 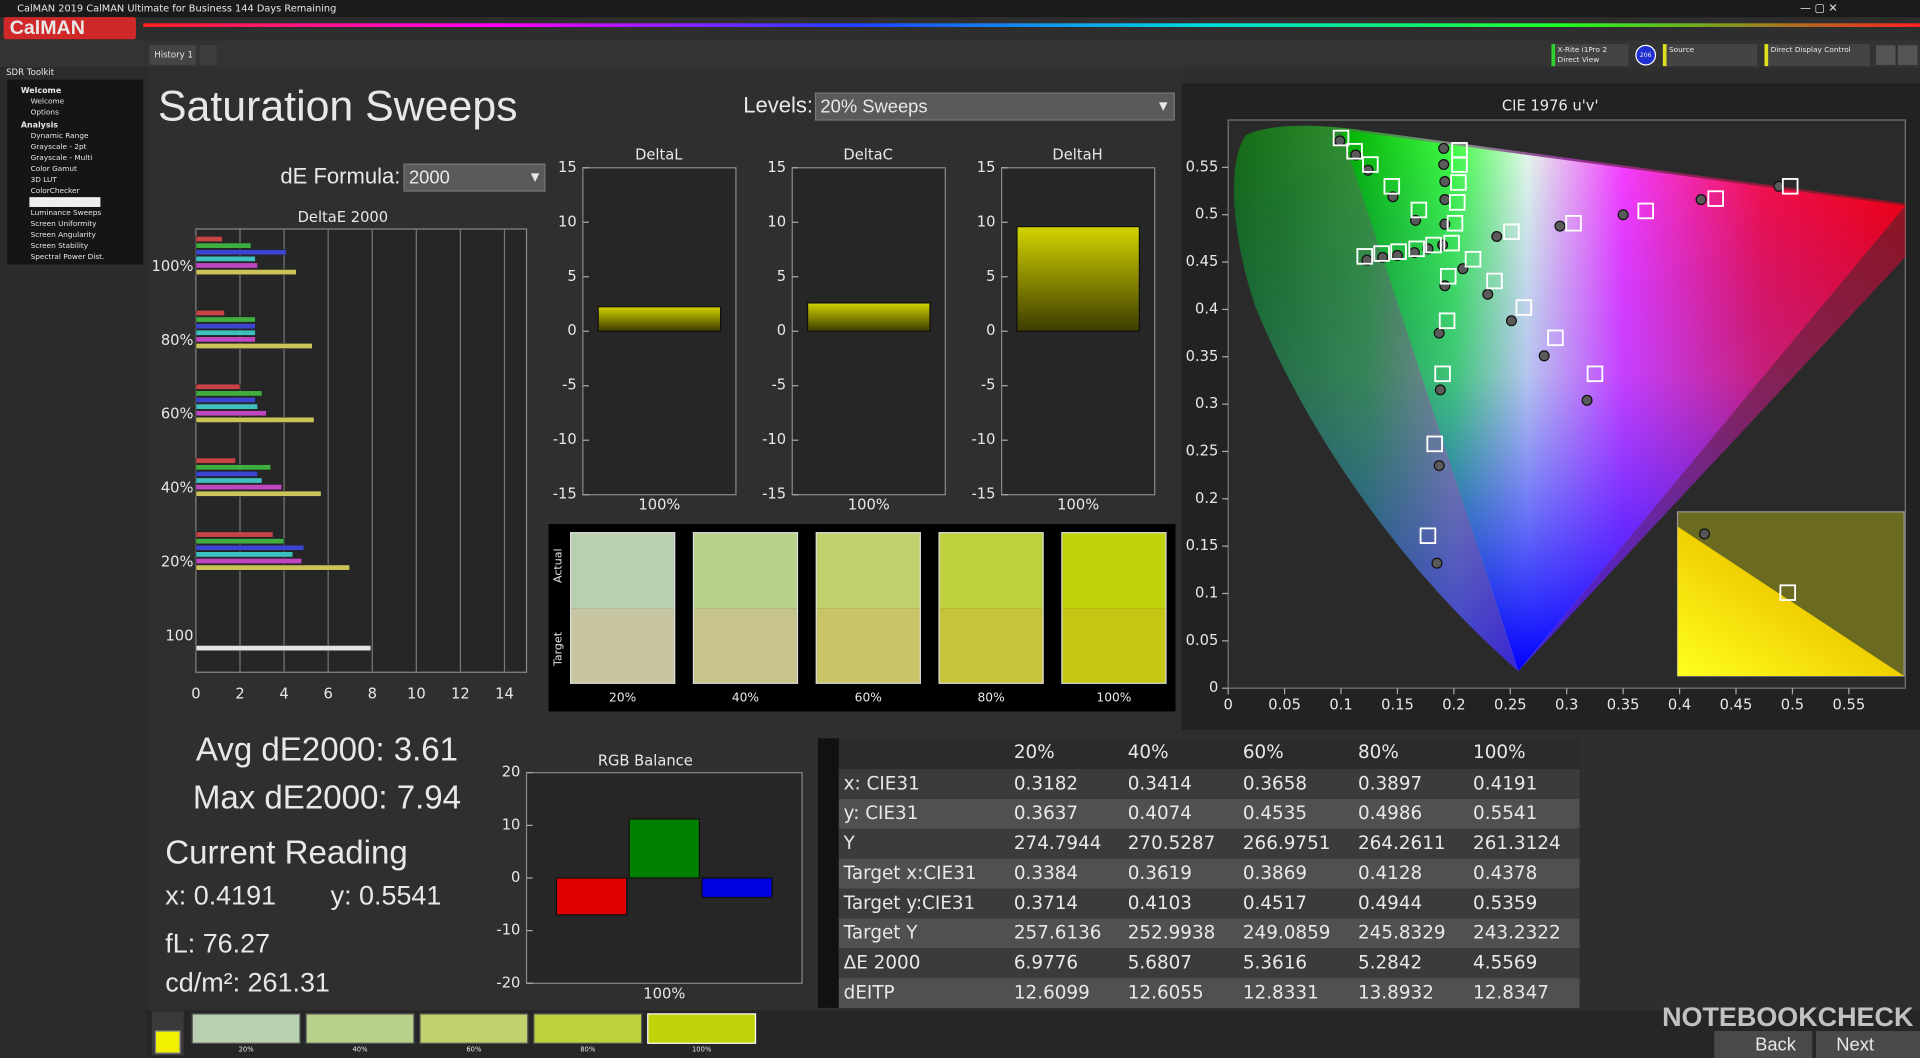 I want to click on window-controls: — ▢ ✕, so click(x=1819, y=8).